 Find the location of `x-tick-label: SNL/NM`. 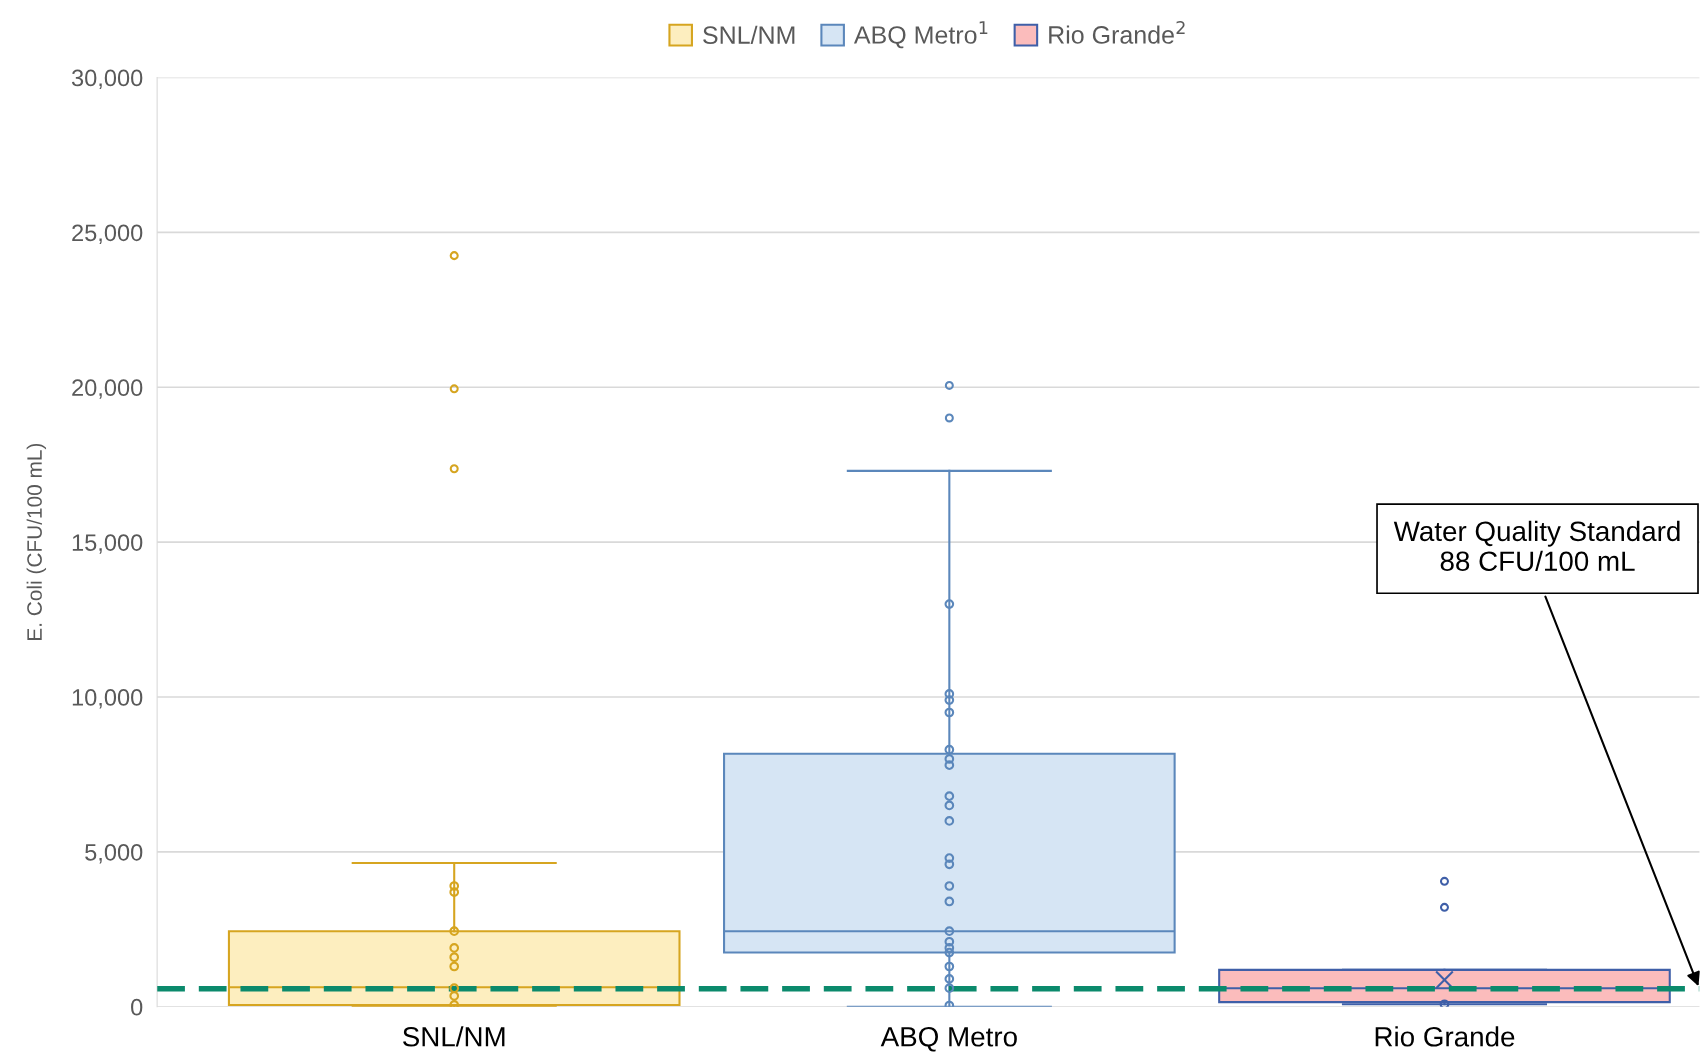

x-tick-label: SNL/NM is located at coordinates (454, 1036).